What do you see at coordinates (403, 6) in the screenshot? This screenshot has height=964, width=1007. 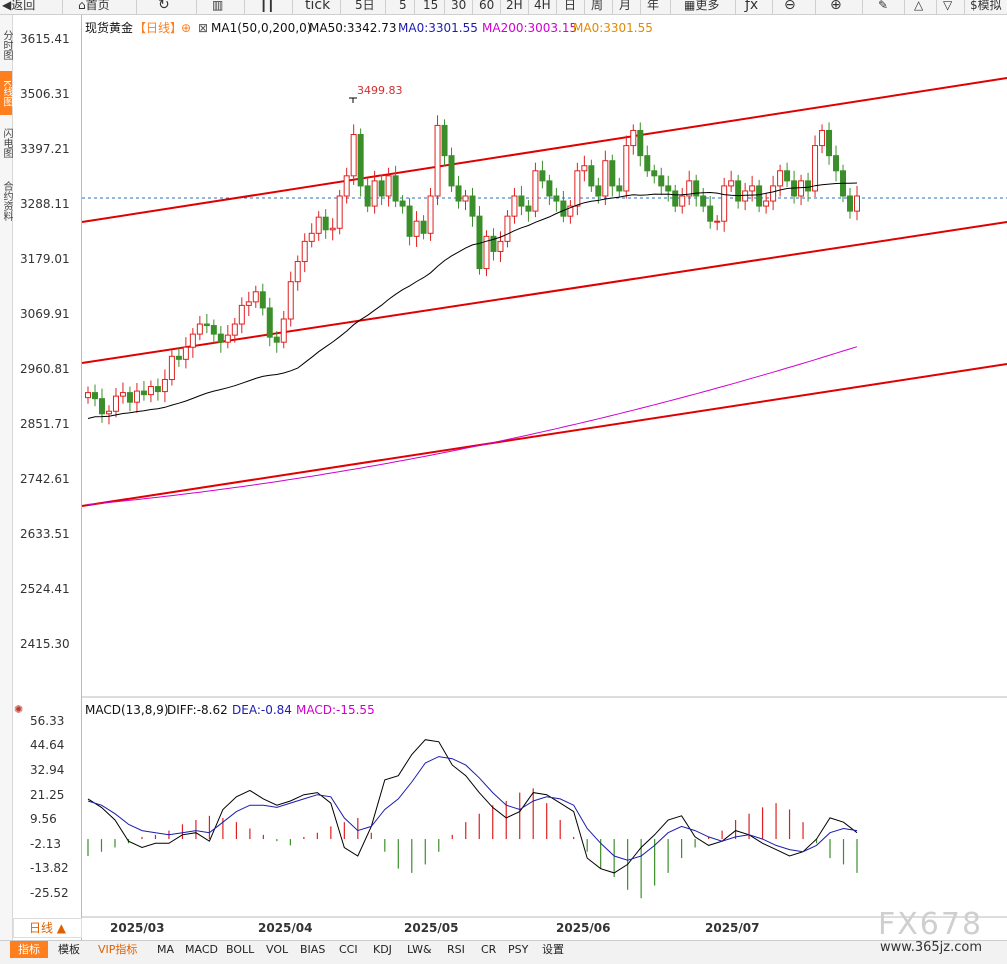 I see `period-5min: 5` at bounding box center [403, 6].